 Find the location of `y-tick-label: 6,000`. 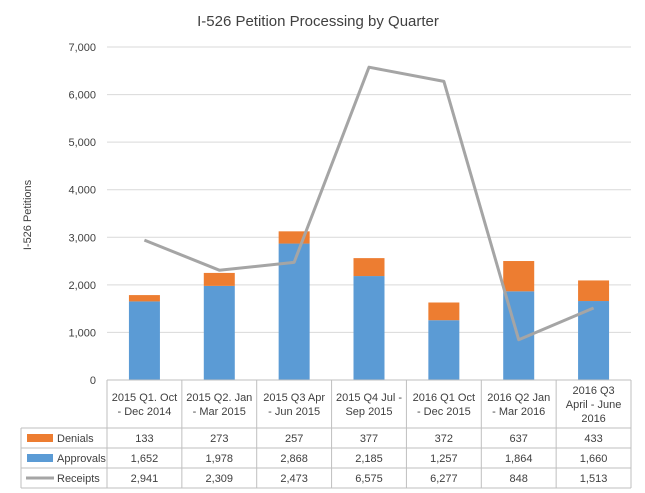

y-tick-label: 6,000 is located at coordinates (82, 96).